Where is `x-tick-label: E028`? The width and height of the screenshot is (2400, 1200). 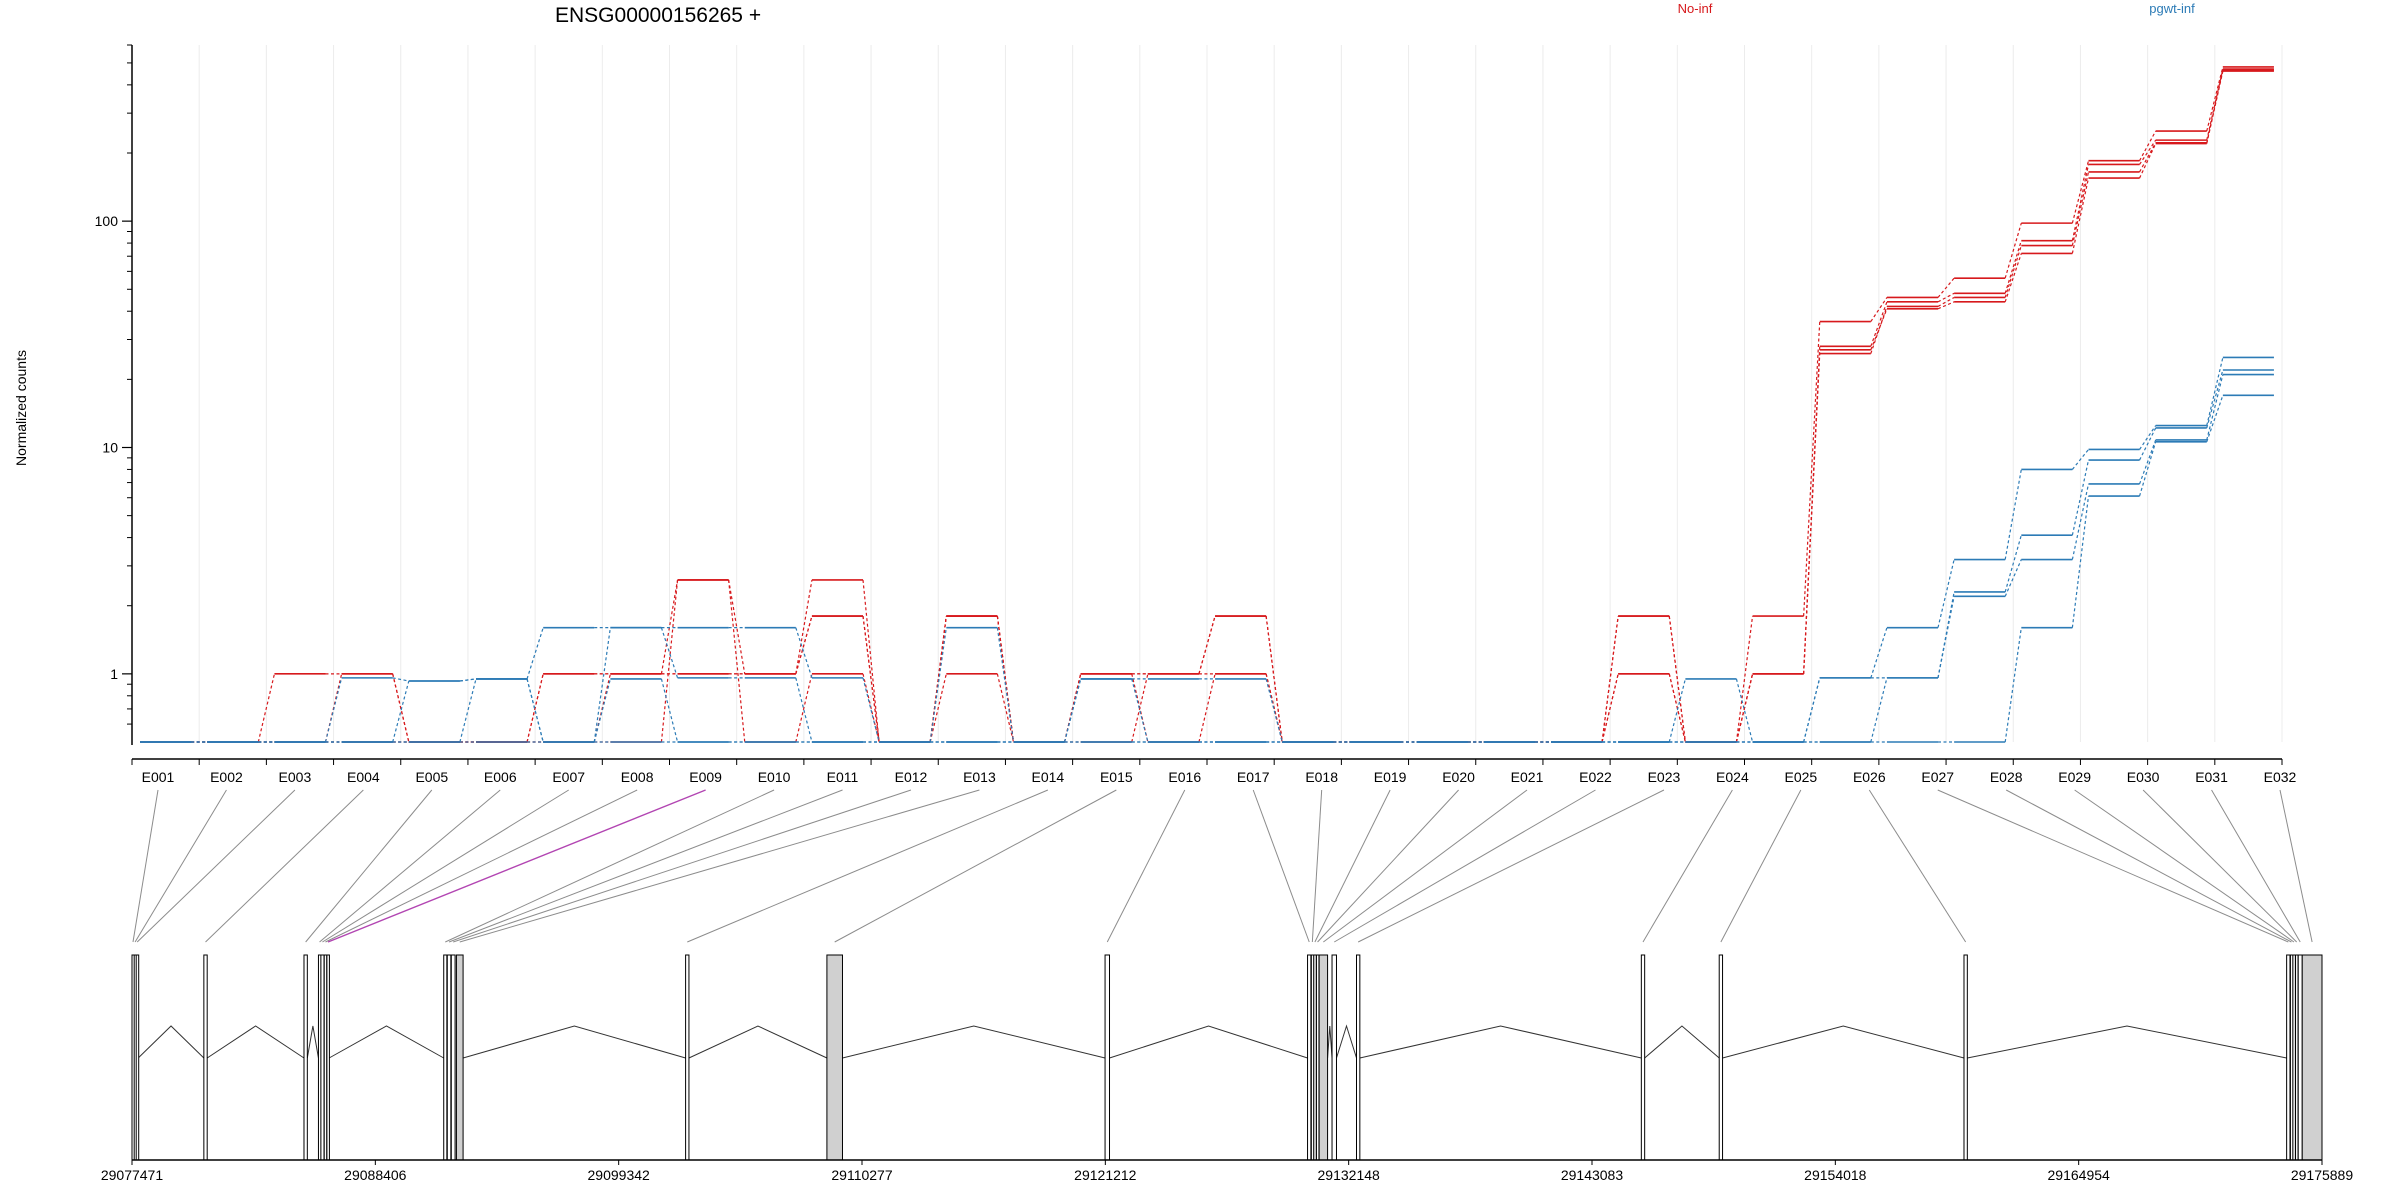 x-tick-label: E028 is located at coordinates (2006, 777).